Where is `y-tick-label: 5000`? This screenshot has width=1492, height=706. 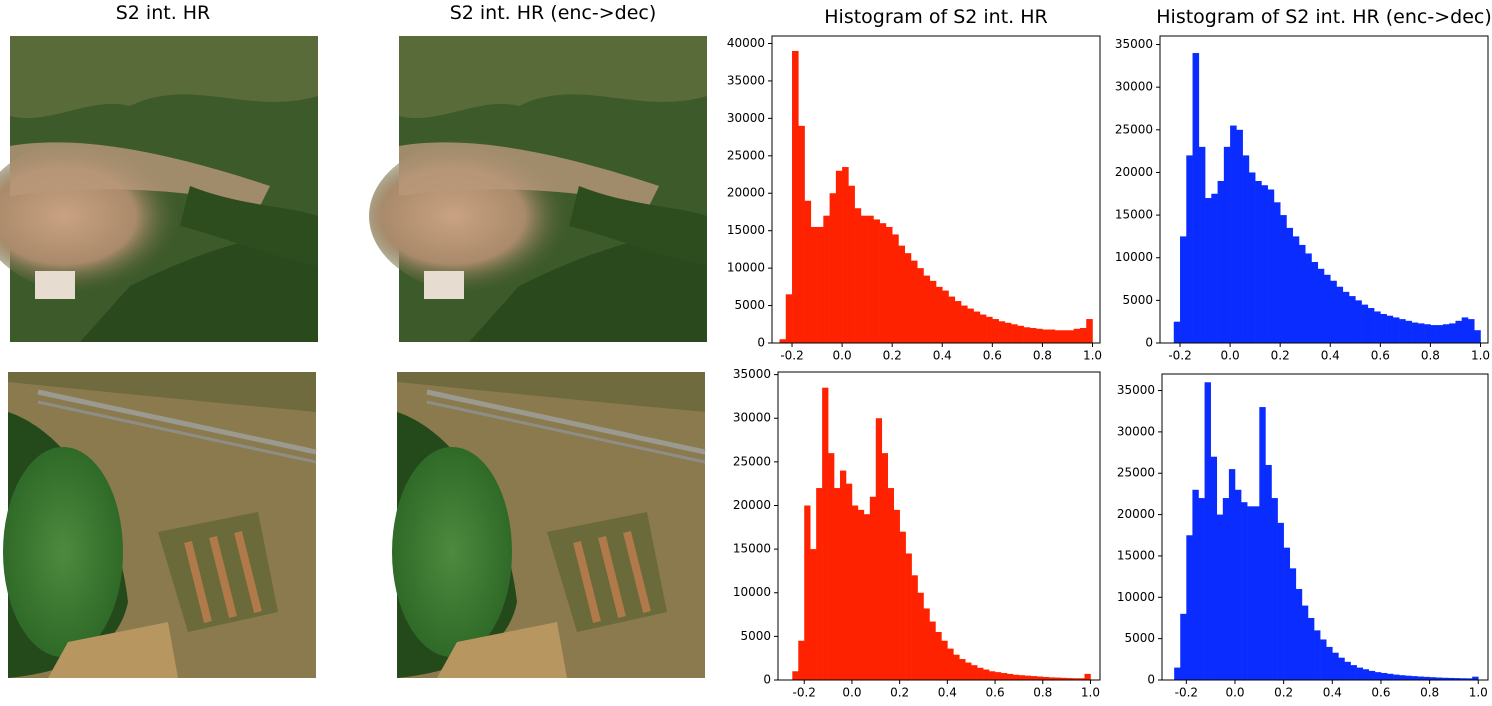 y-tick-label: 5000 is located at coordinates (755, 636).